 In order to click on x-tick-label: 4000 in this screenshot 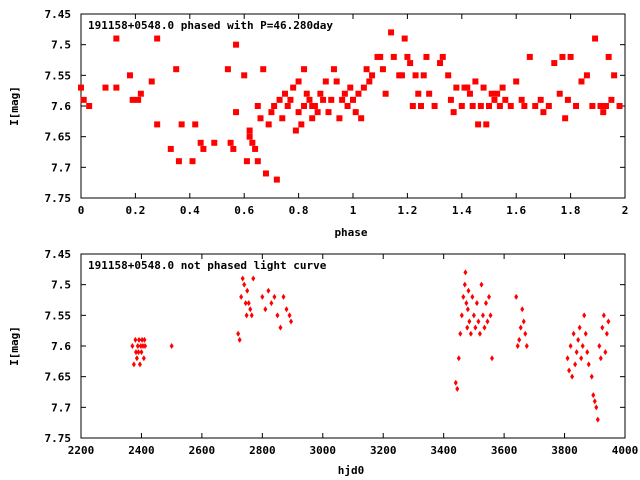, I will do `click(625, 450)`.